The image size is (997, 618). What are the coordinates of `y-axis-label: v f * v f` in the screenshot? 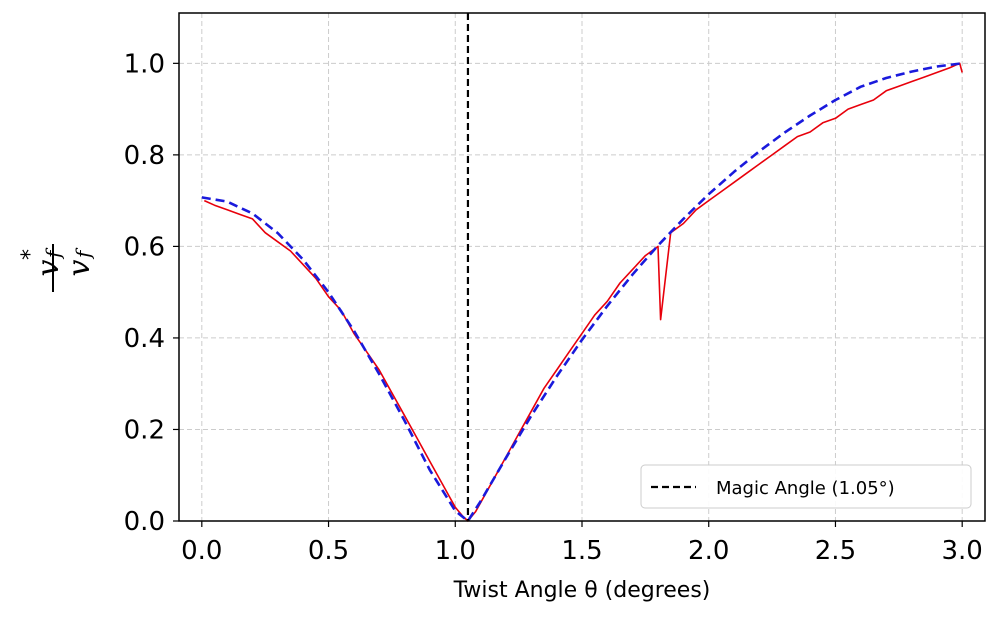 It's located at (57, 268).